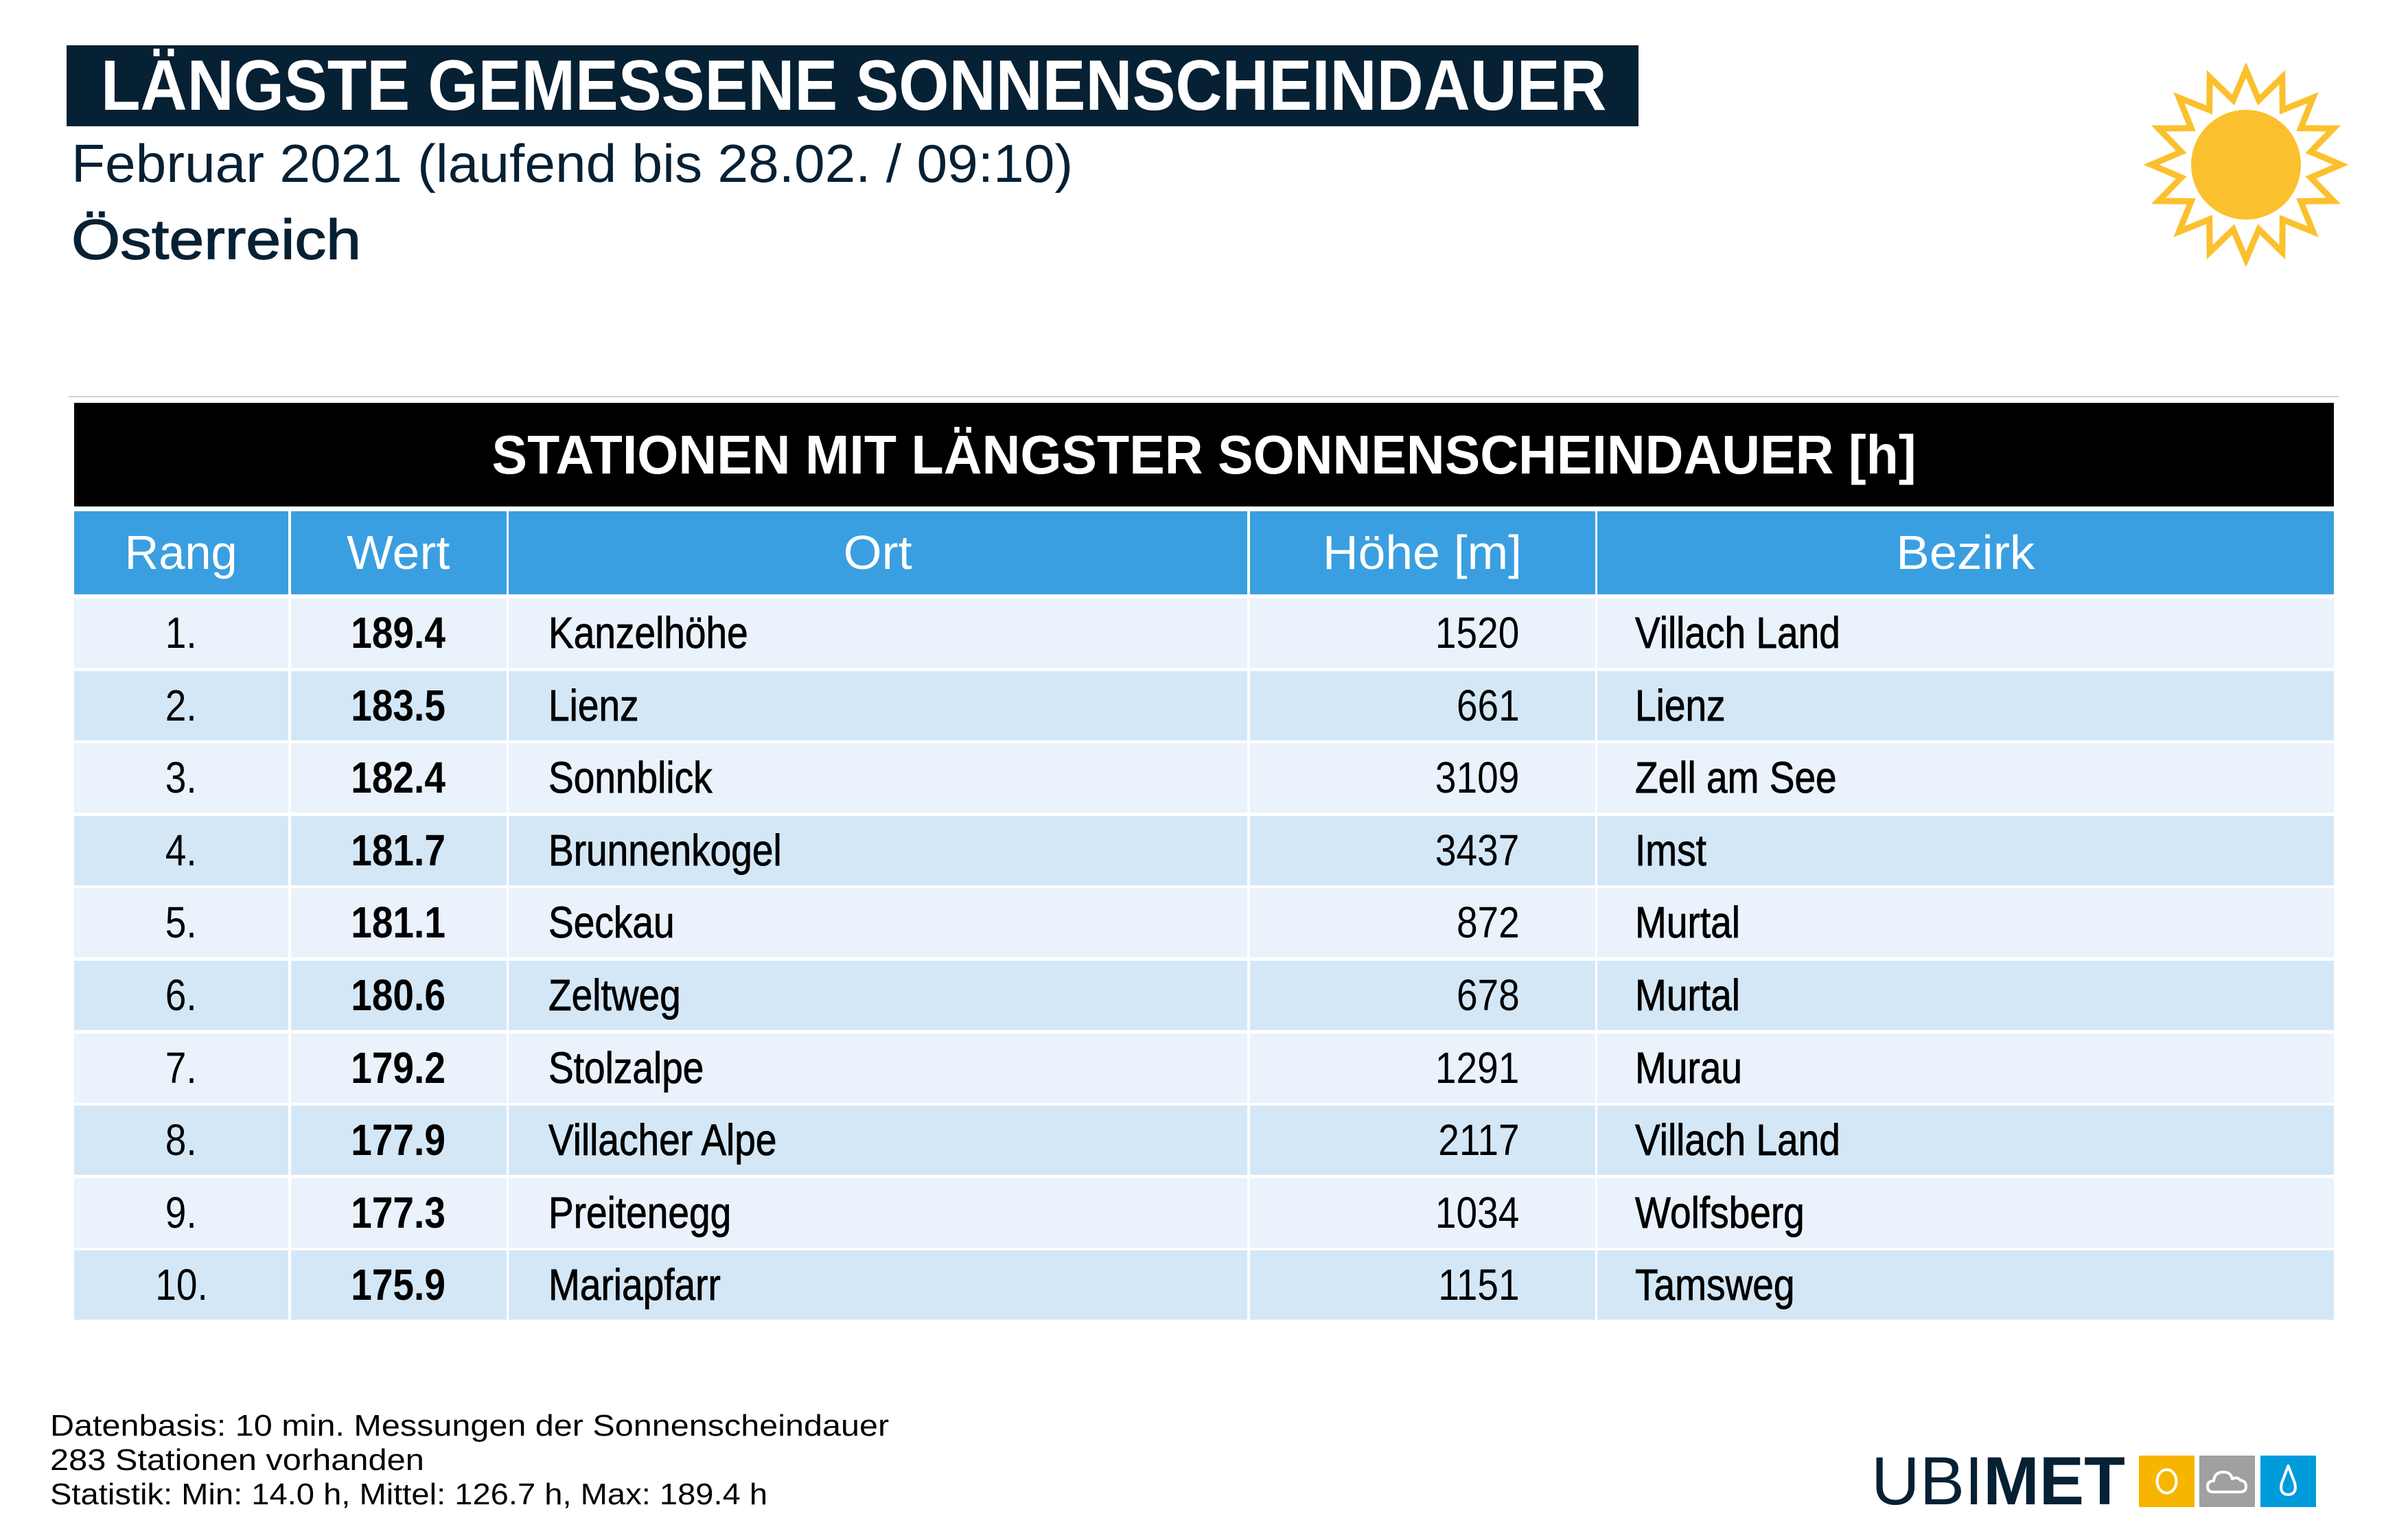 The image size is (2408, 1540). What do you see at coordinates (1422, 705) in the screenshot?
I see `cell-hoehe: 661` at bounding box center [1422, 705].